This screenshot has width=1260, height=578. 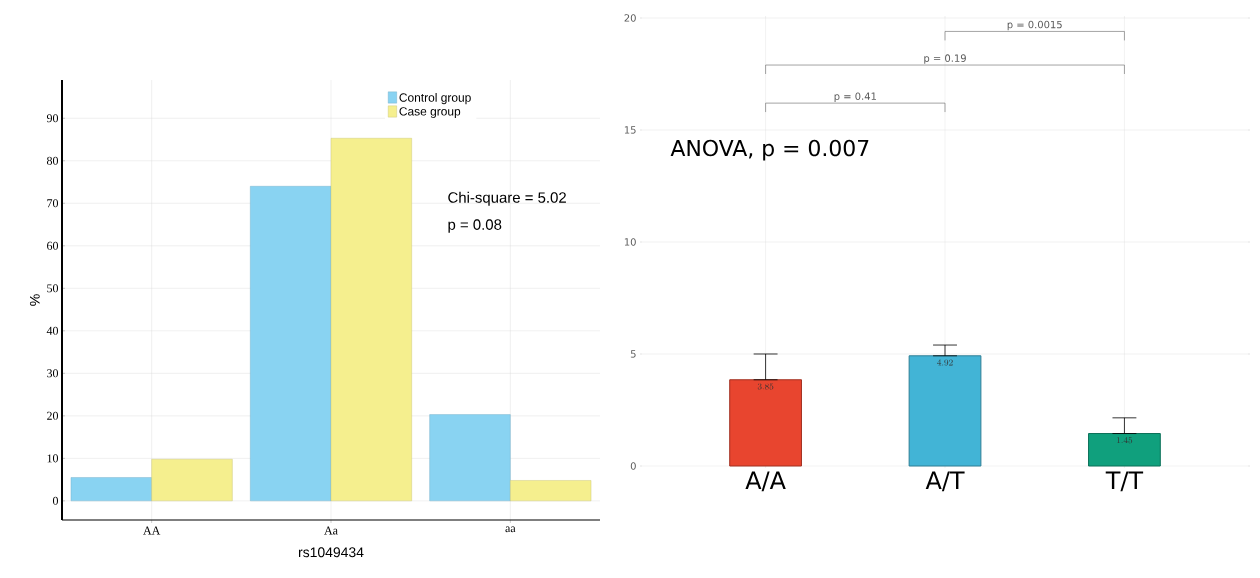 What do you see at coordinates (52, 160) in the screenshot?
I see `y-tick-label: 80` at bounding box center [52, 160].